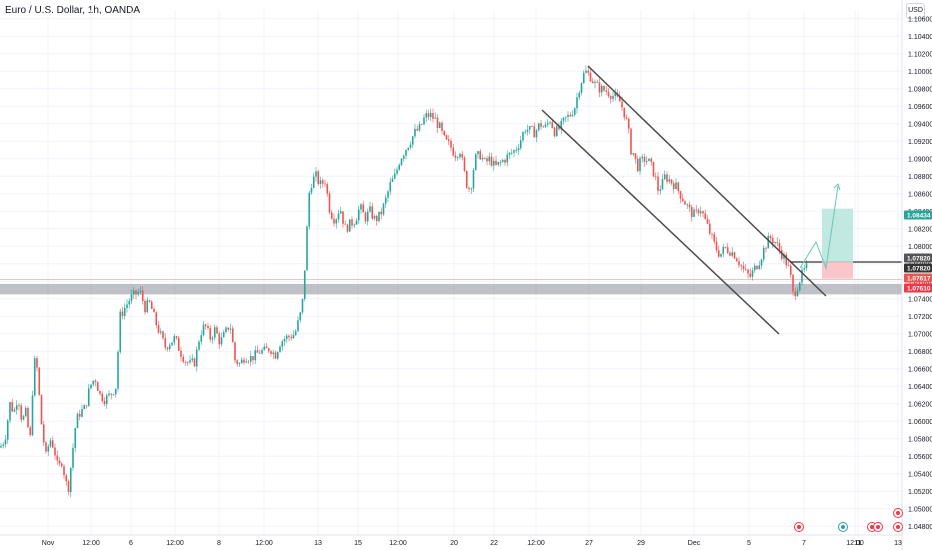 The height and width of the screenshot is (550, 932). What do you see at coordinates (358, 543) in the screenshot?
I see `x-tick-label: 15` at bounding box center [358, 543].